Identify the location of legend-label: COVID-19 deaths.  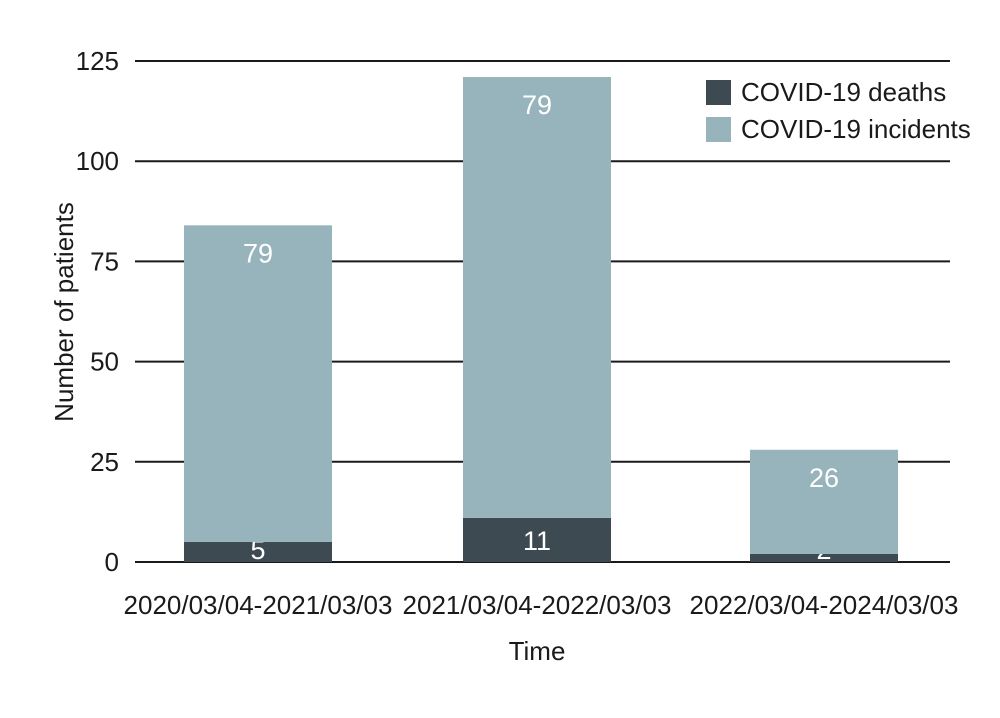
(843, 92).